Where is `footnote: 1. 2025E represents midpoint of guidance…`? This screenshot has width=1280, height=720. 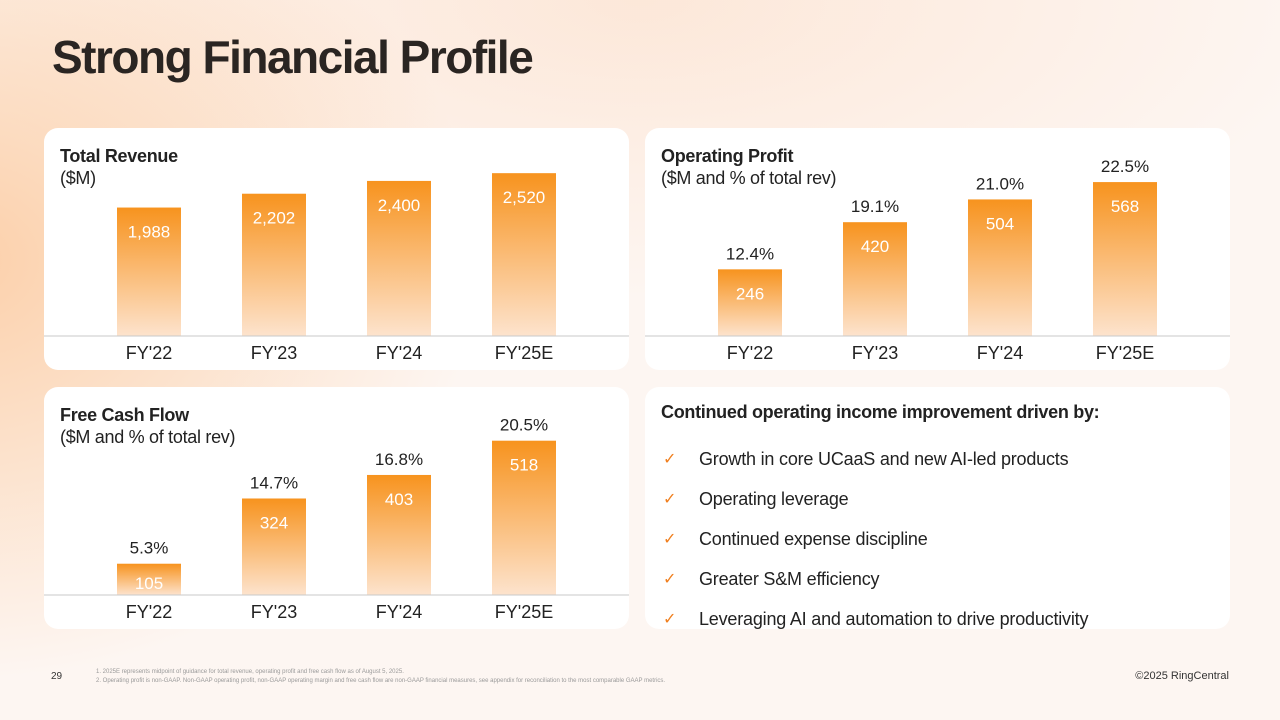 footnote: 1. 2025E represents midpoint of guidance… is located at coordinates (250, 672).